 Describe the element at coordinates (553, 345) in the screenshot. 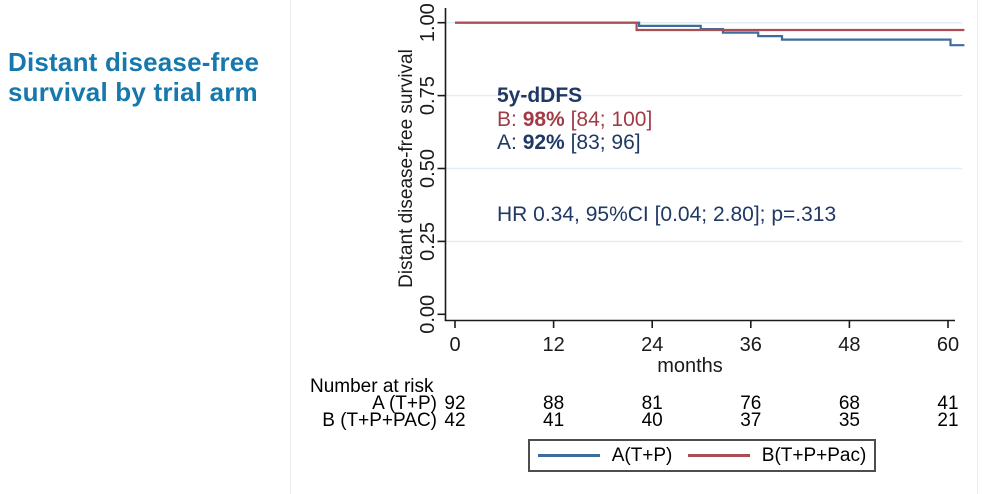

I see `x-tick-label: 12` at that location.